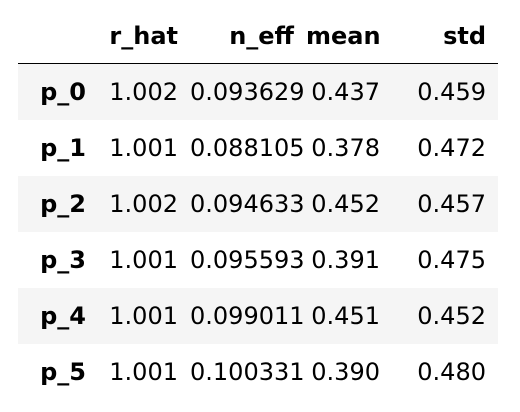 The width and height of the screenshot is (520, 412). I want to click on header-row: r_hat n_eff mean std, so click(258, 36).